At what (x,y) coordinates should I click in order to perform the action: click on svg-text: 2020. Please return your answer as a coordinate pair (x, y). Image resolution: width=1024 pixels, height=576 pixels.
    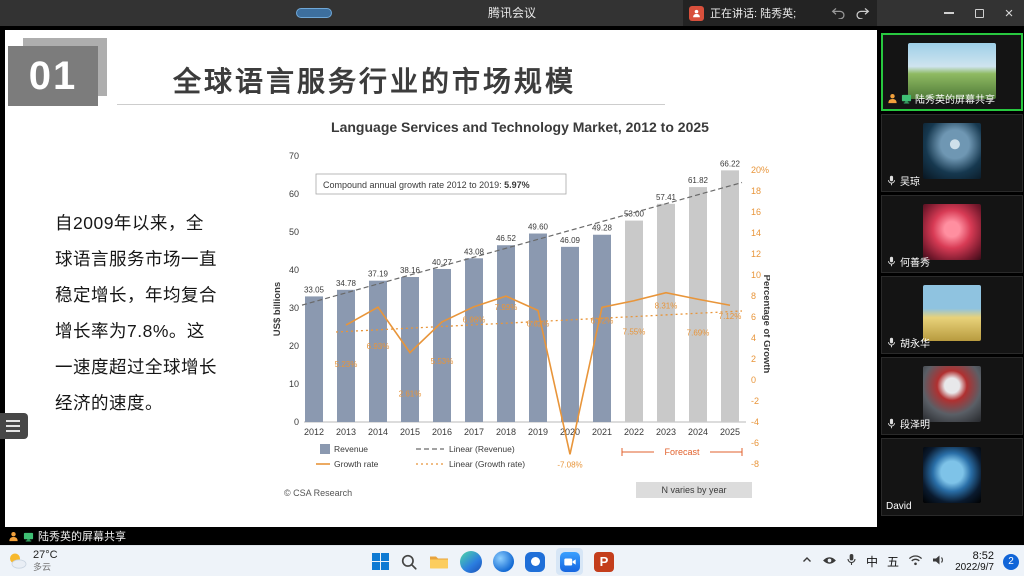
    Looking at the image, I should click on (570, 432).